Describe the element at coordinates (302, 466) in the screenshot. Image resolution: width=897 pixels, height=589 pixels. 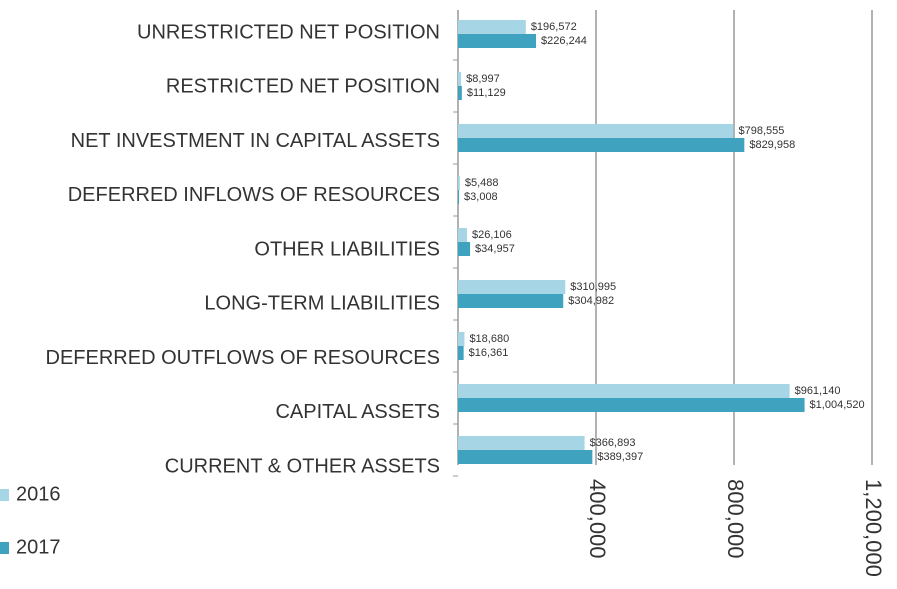
I see `category-label: CURRENT & OTHER ASSETS` at that location.